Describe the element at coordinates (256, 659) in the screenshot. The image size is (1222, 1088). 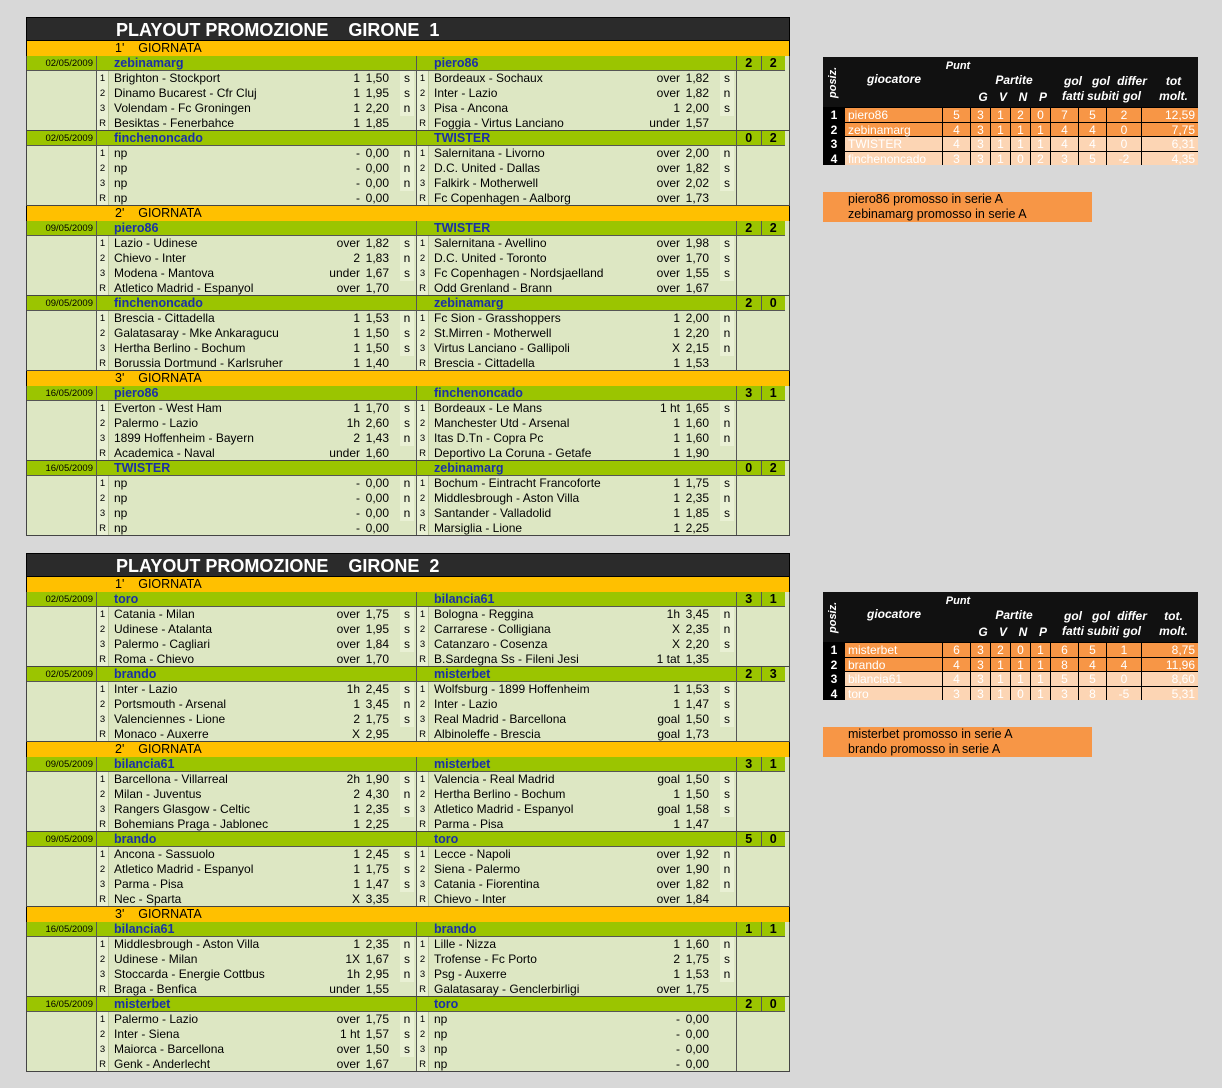
I see `pick-row: R Roma - Chievo over 1,70` at that location.